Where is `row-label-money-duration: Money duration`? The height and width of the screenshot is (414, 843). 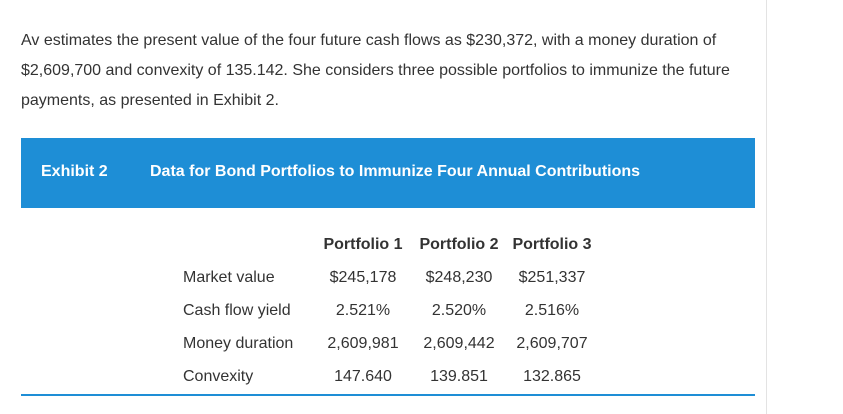 row-label-money-duration: Money duration is located at coordinates (238, 343).